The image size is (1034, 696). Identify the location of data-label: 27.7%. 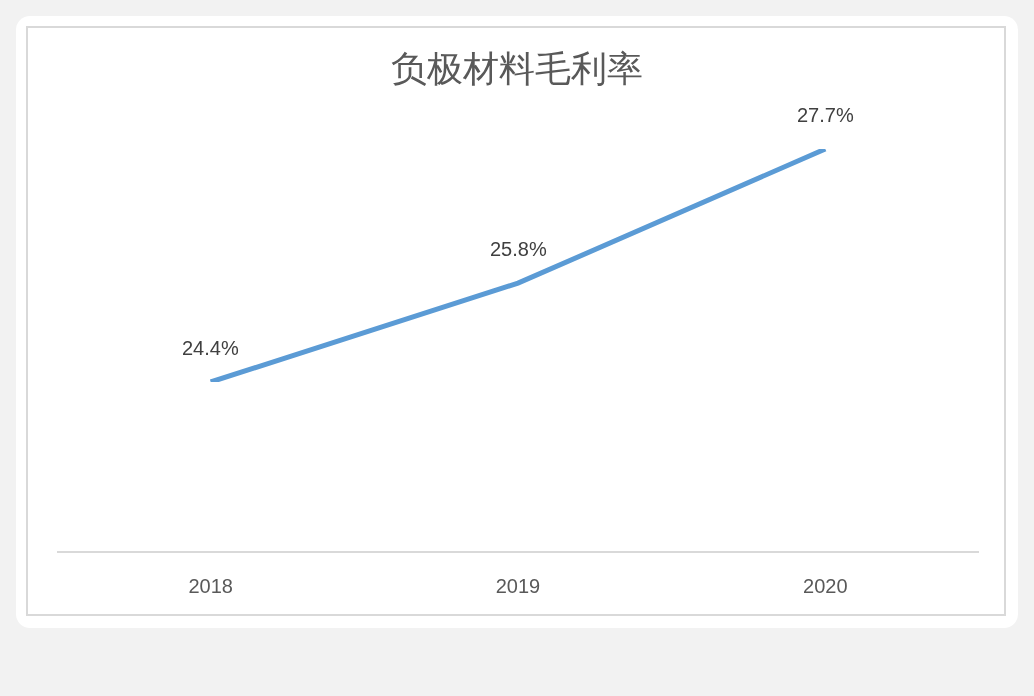
(825, 115).